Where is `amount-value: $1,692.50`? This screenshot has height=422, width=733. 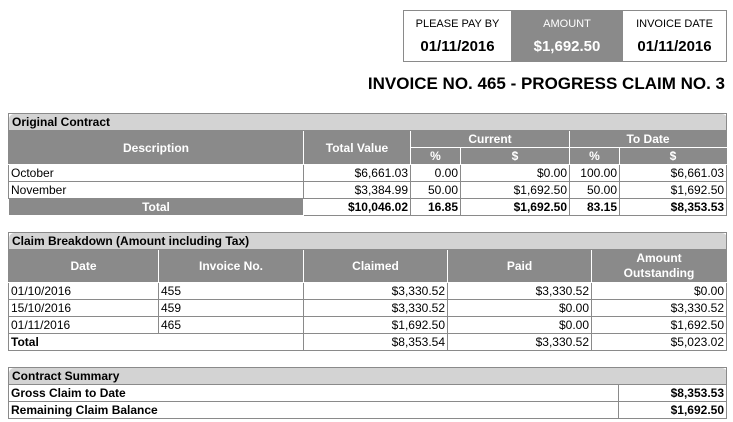
amount-value: $1,692.50 is located at coordinates (567, 46).